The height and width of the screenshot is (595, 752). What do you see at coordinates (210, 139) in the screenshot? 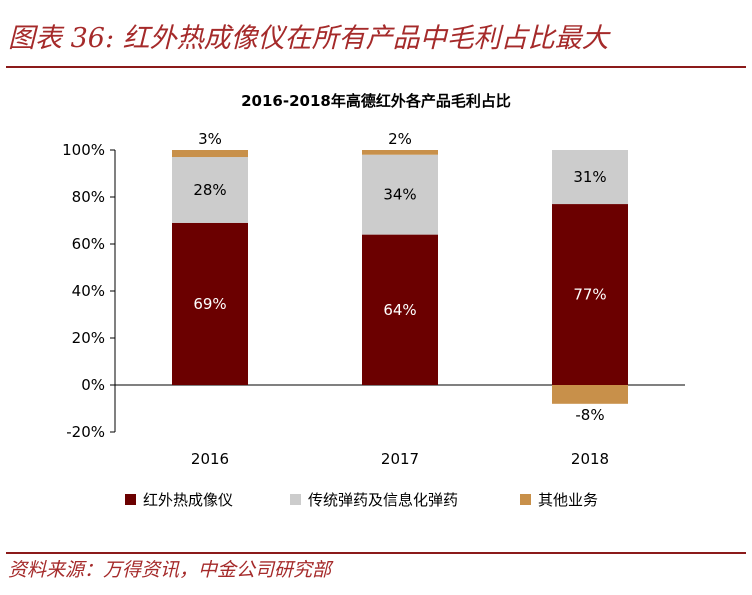
I see `data-label: 3%` at bounding box center [210, 139].